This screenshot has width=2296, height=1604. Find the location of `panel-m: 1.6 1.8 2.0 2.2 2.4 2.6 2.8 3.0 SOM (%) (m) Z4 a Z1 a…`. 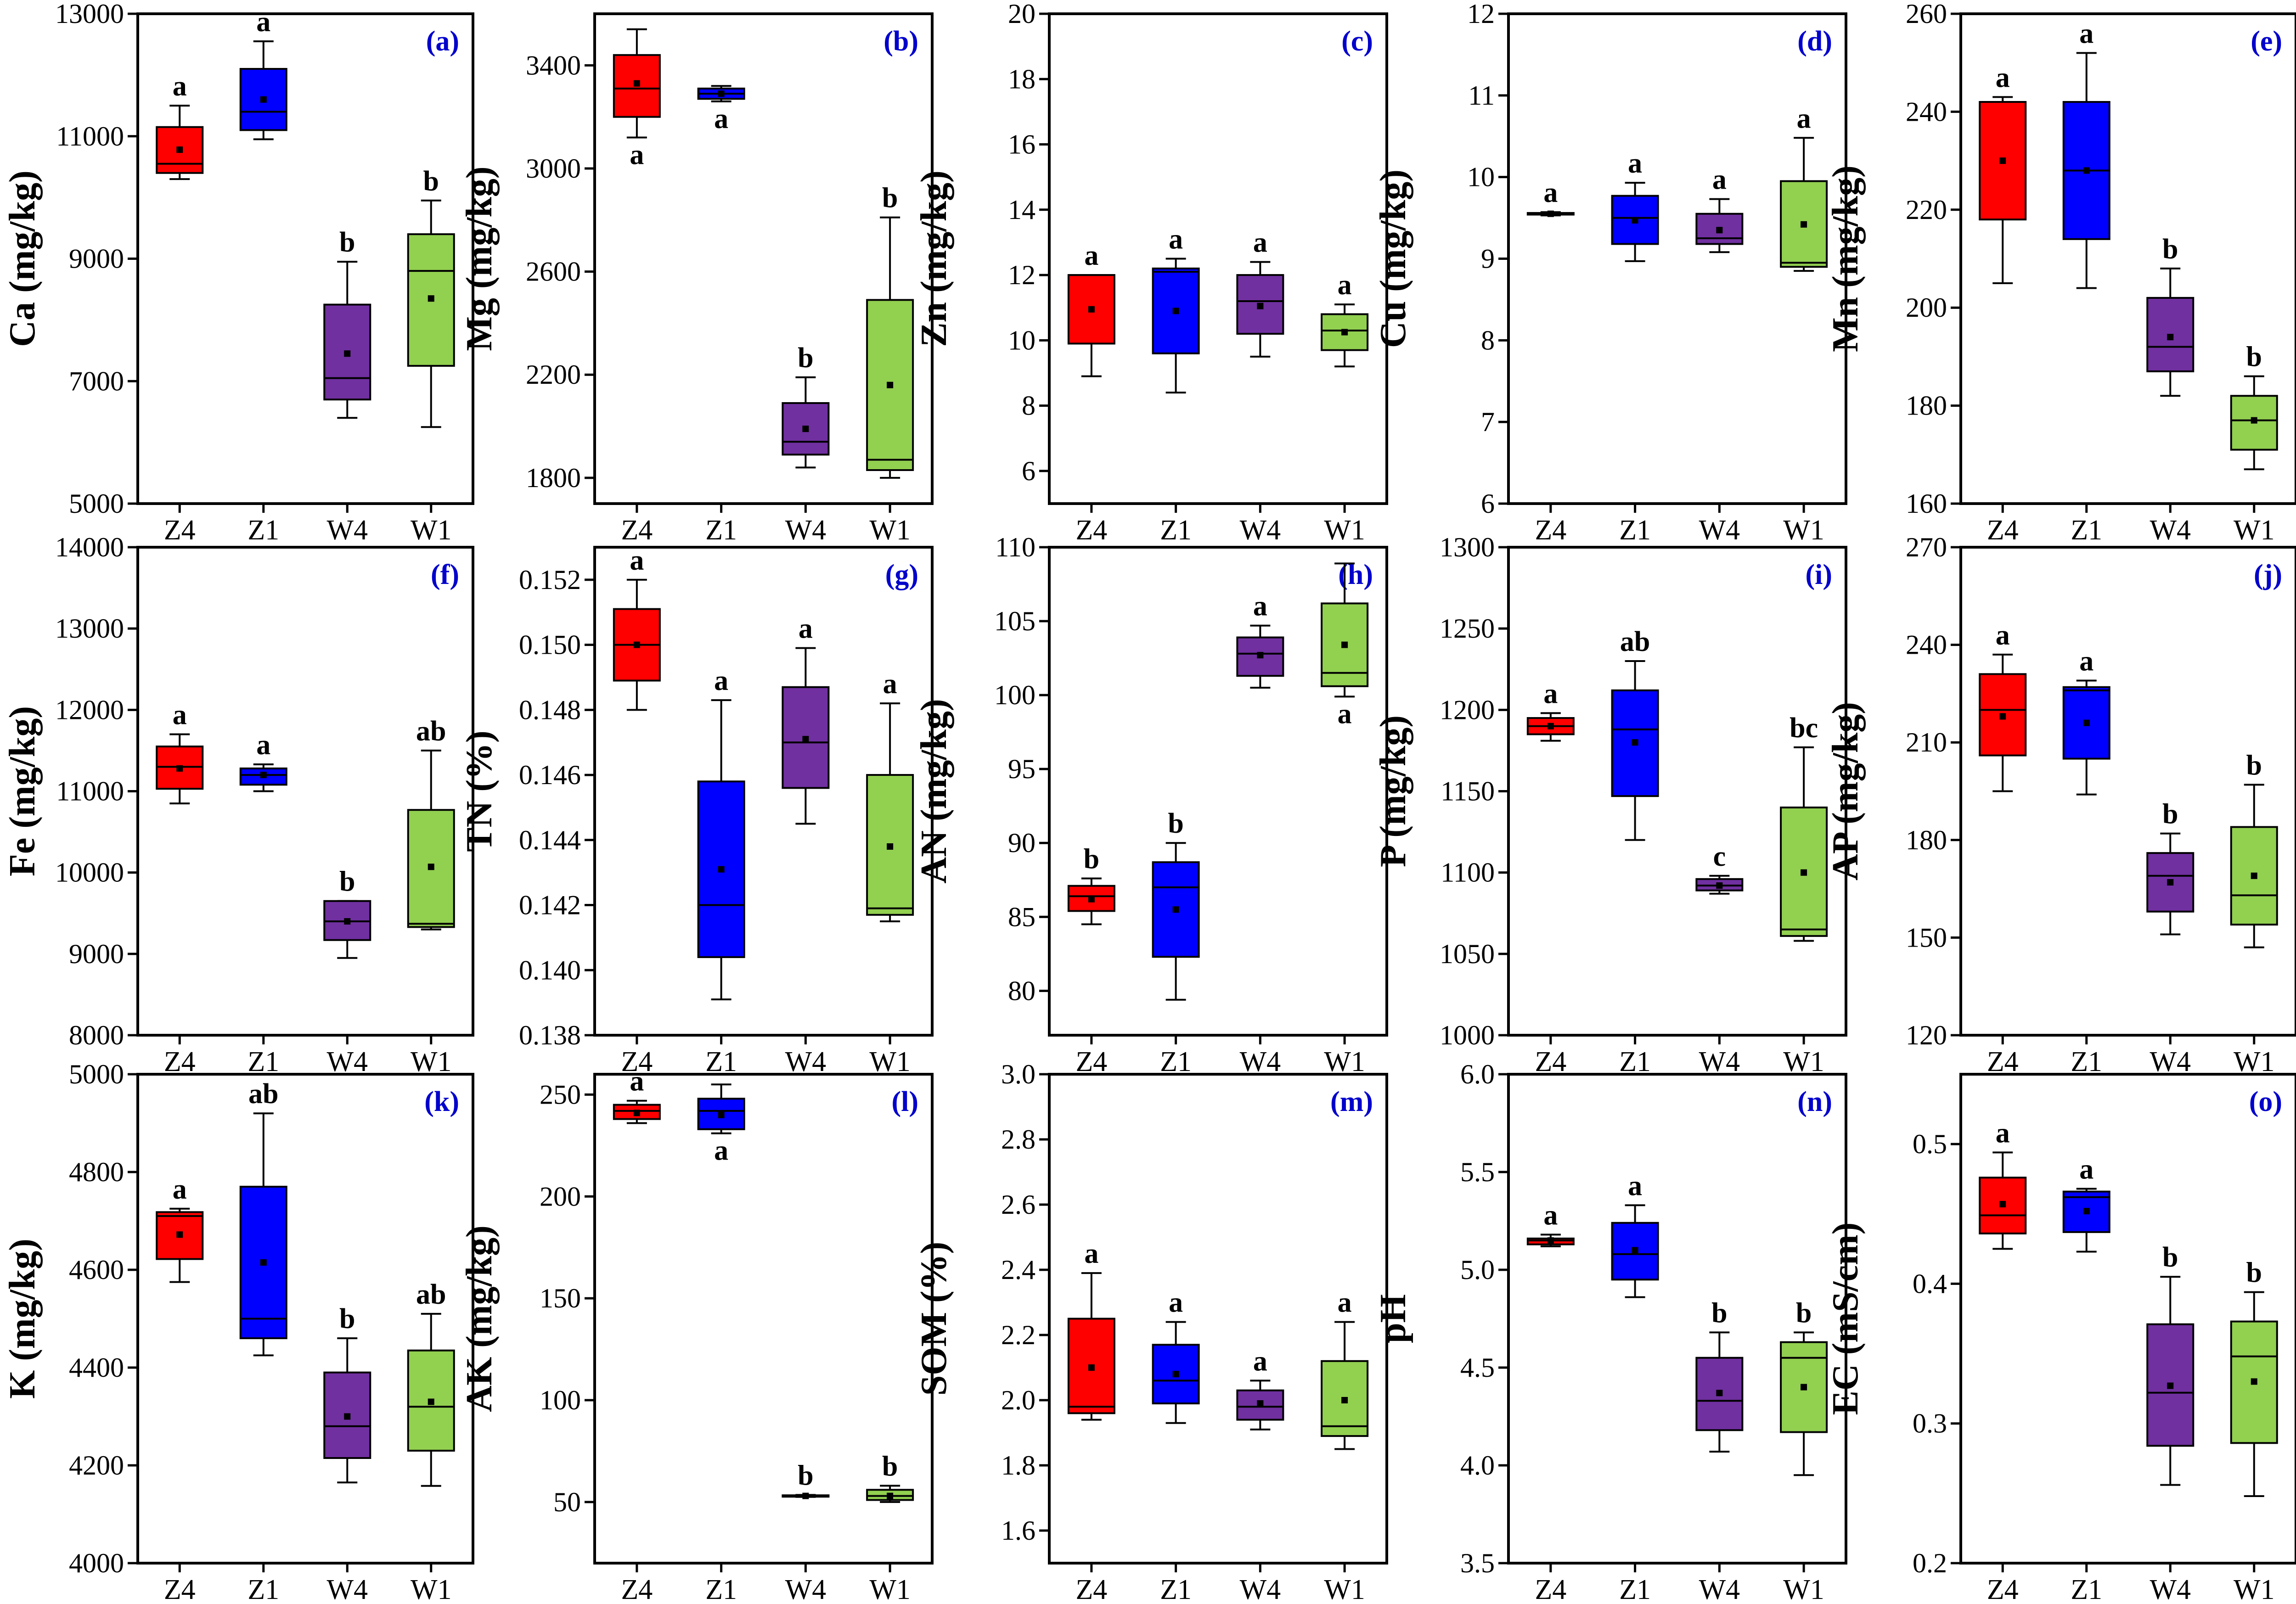

panel-m: 1.6 1.8 2.0 2.2 2.4 2.6 2.8 3.0 SOM (%) (m) Z4 a Z1 a… is located at coordinates (1151, 1331).